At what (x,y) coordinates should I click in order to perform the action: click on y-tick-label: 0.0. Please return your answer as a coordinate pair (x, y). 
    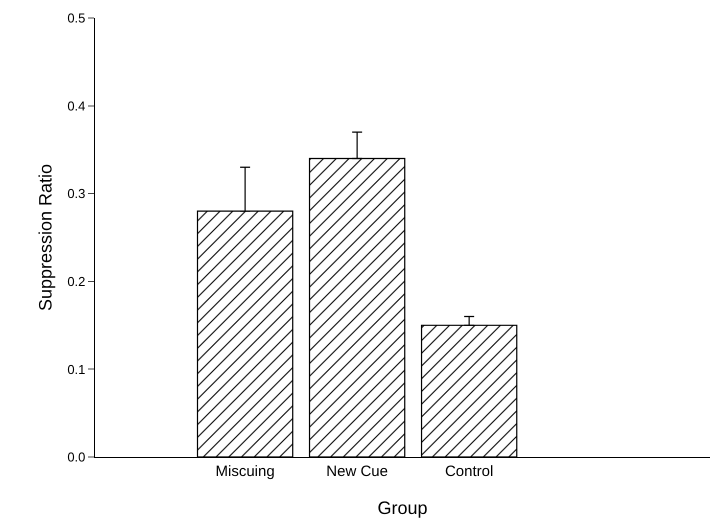
    Looking at the image, I should click on (76, 457).